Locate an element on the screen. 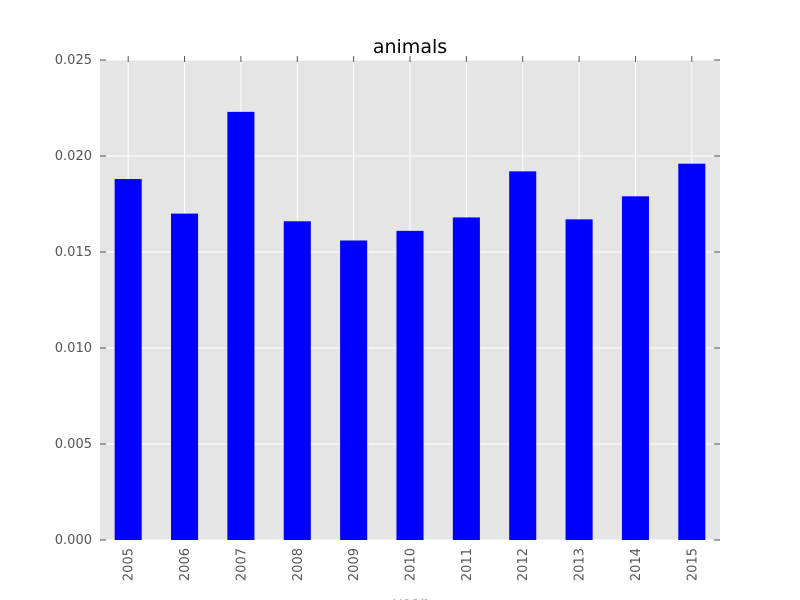 Image resolution: width=800 pixels, height=600 pixels. x-tick-label: 2008 is located at coordinates (298, 564).